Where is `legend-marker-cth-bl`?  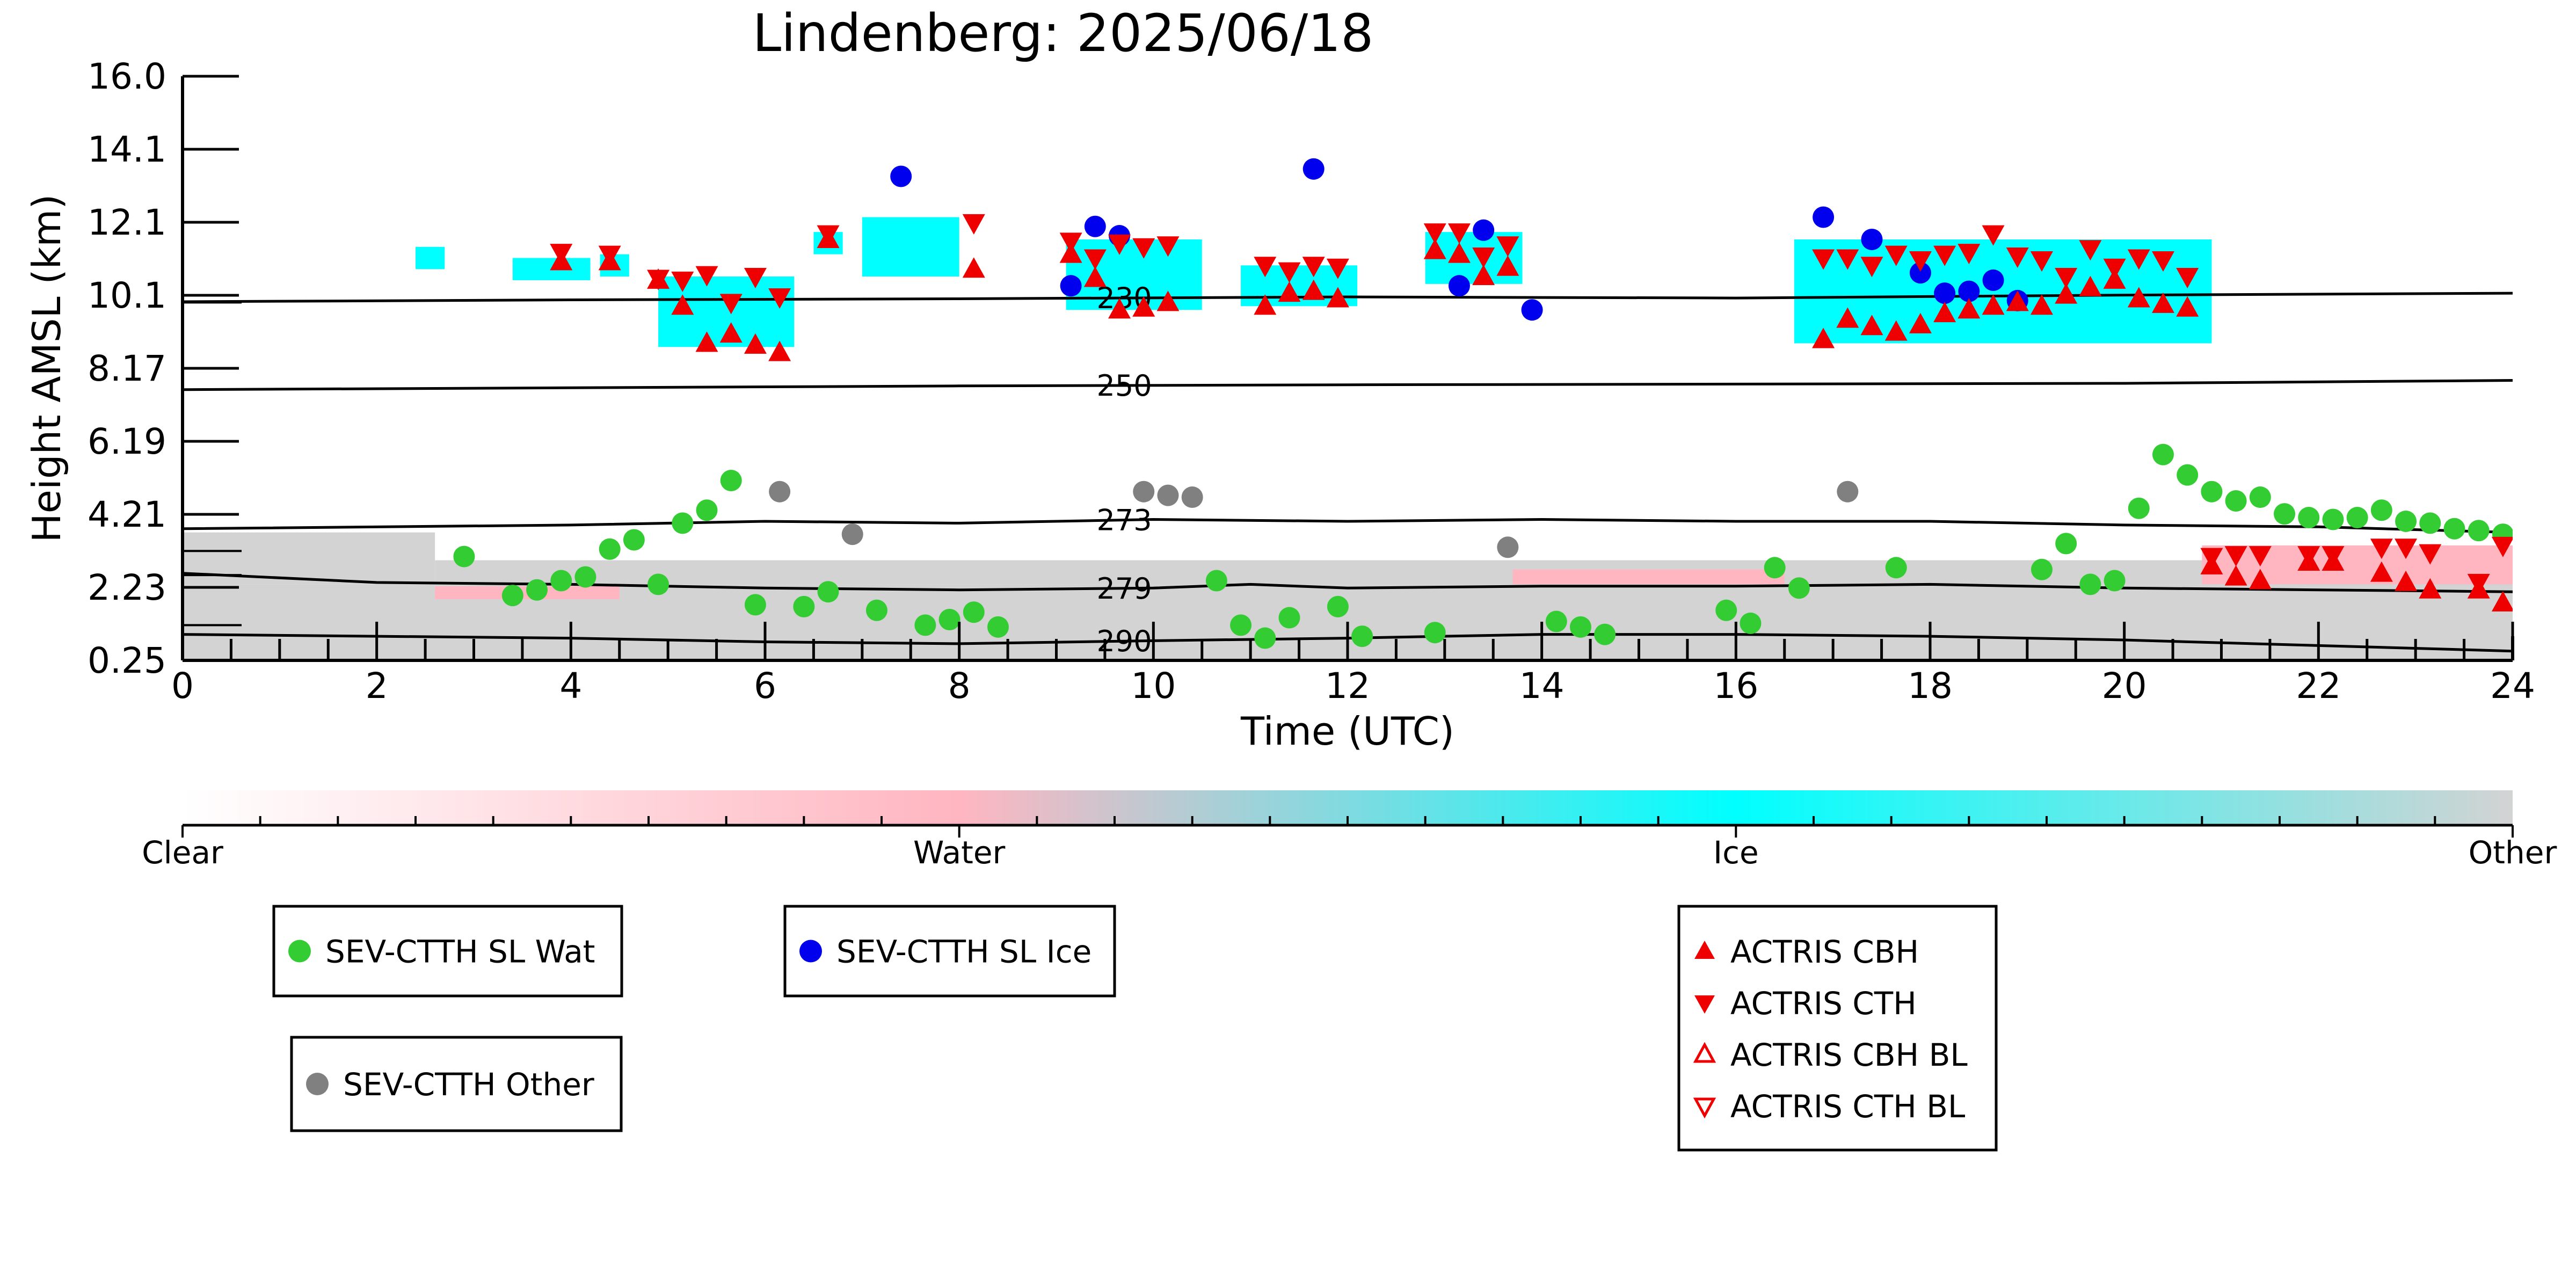 legend-marker-cth-bl is located at coordinates (1704, 1108).